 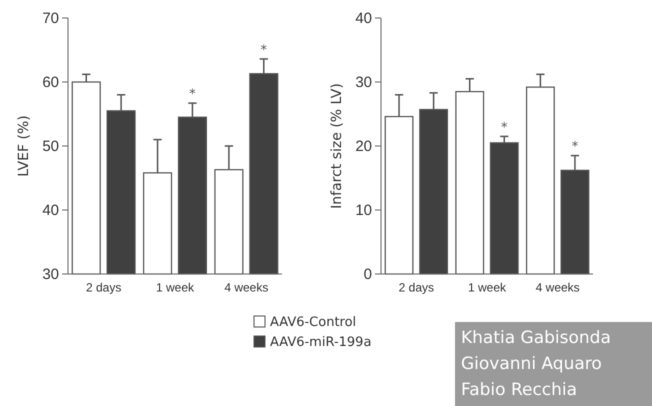 I want to click on y-tick-label: 50, so click(x=50, y=146).